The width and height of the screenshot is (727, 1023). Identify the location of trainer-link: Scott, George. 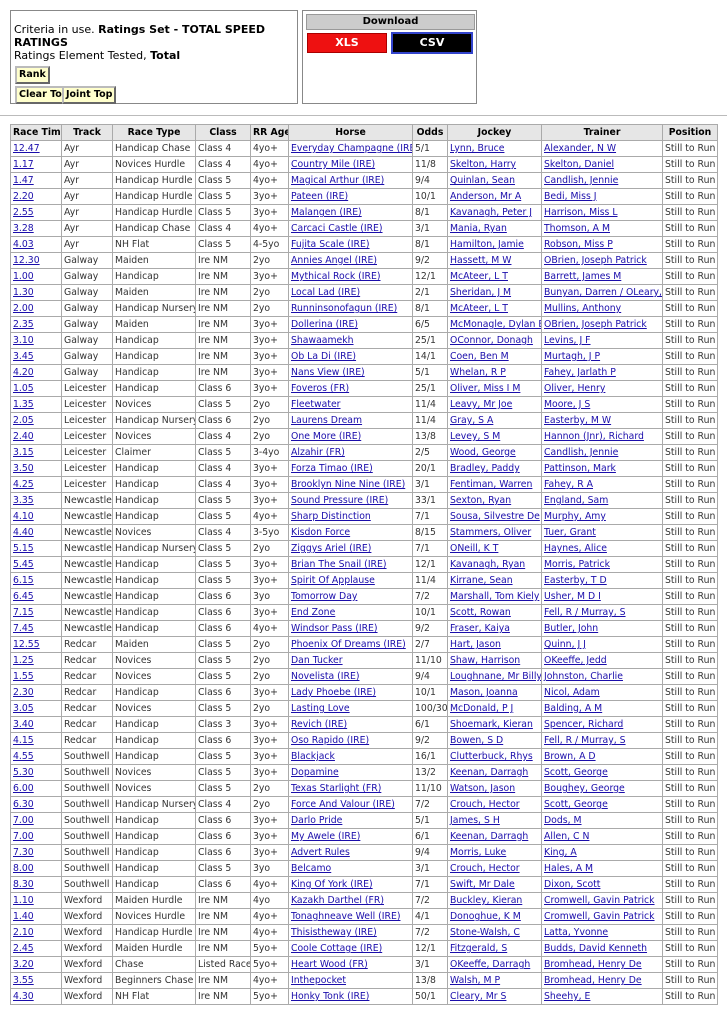
(576, 772).